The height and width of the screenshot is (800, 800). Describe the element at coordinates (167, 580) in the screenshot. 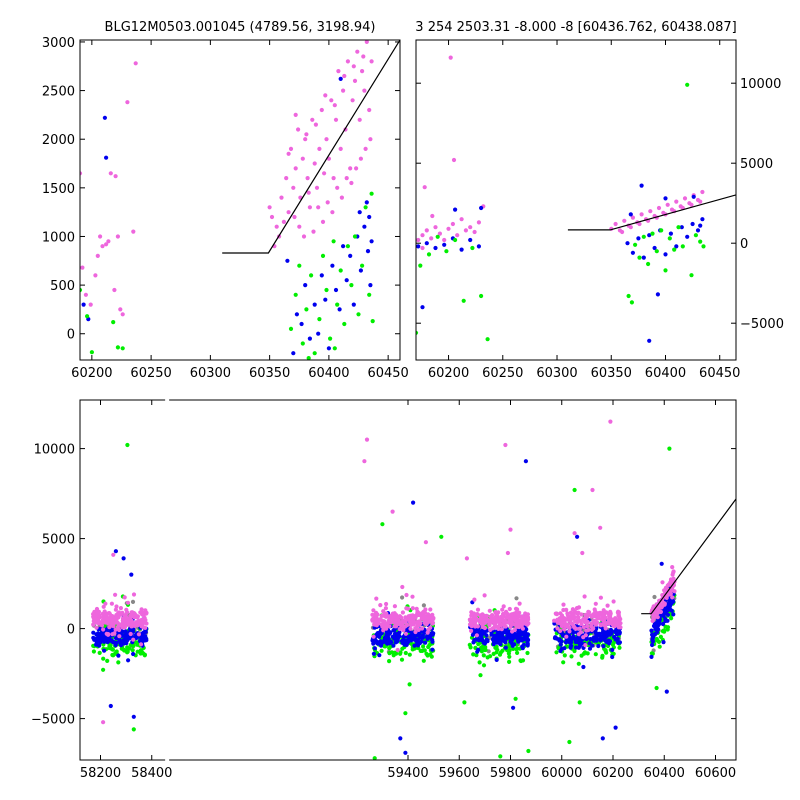

I see `bottom-chart-axis-break` at that location.